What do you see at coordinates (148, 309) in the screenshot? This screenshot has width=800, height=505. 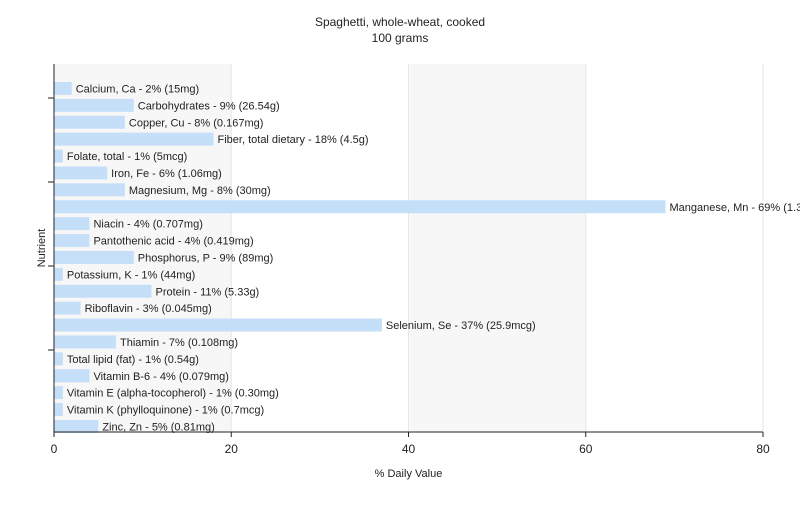 I see `bar-label: Riboflavin - 3% (0.045mg)` at bounding box center [148, 309].